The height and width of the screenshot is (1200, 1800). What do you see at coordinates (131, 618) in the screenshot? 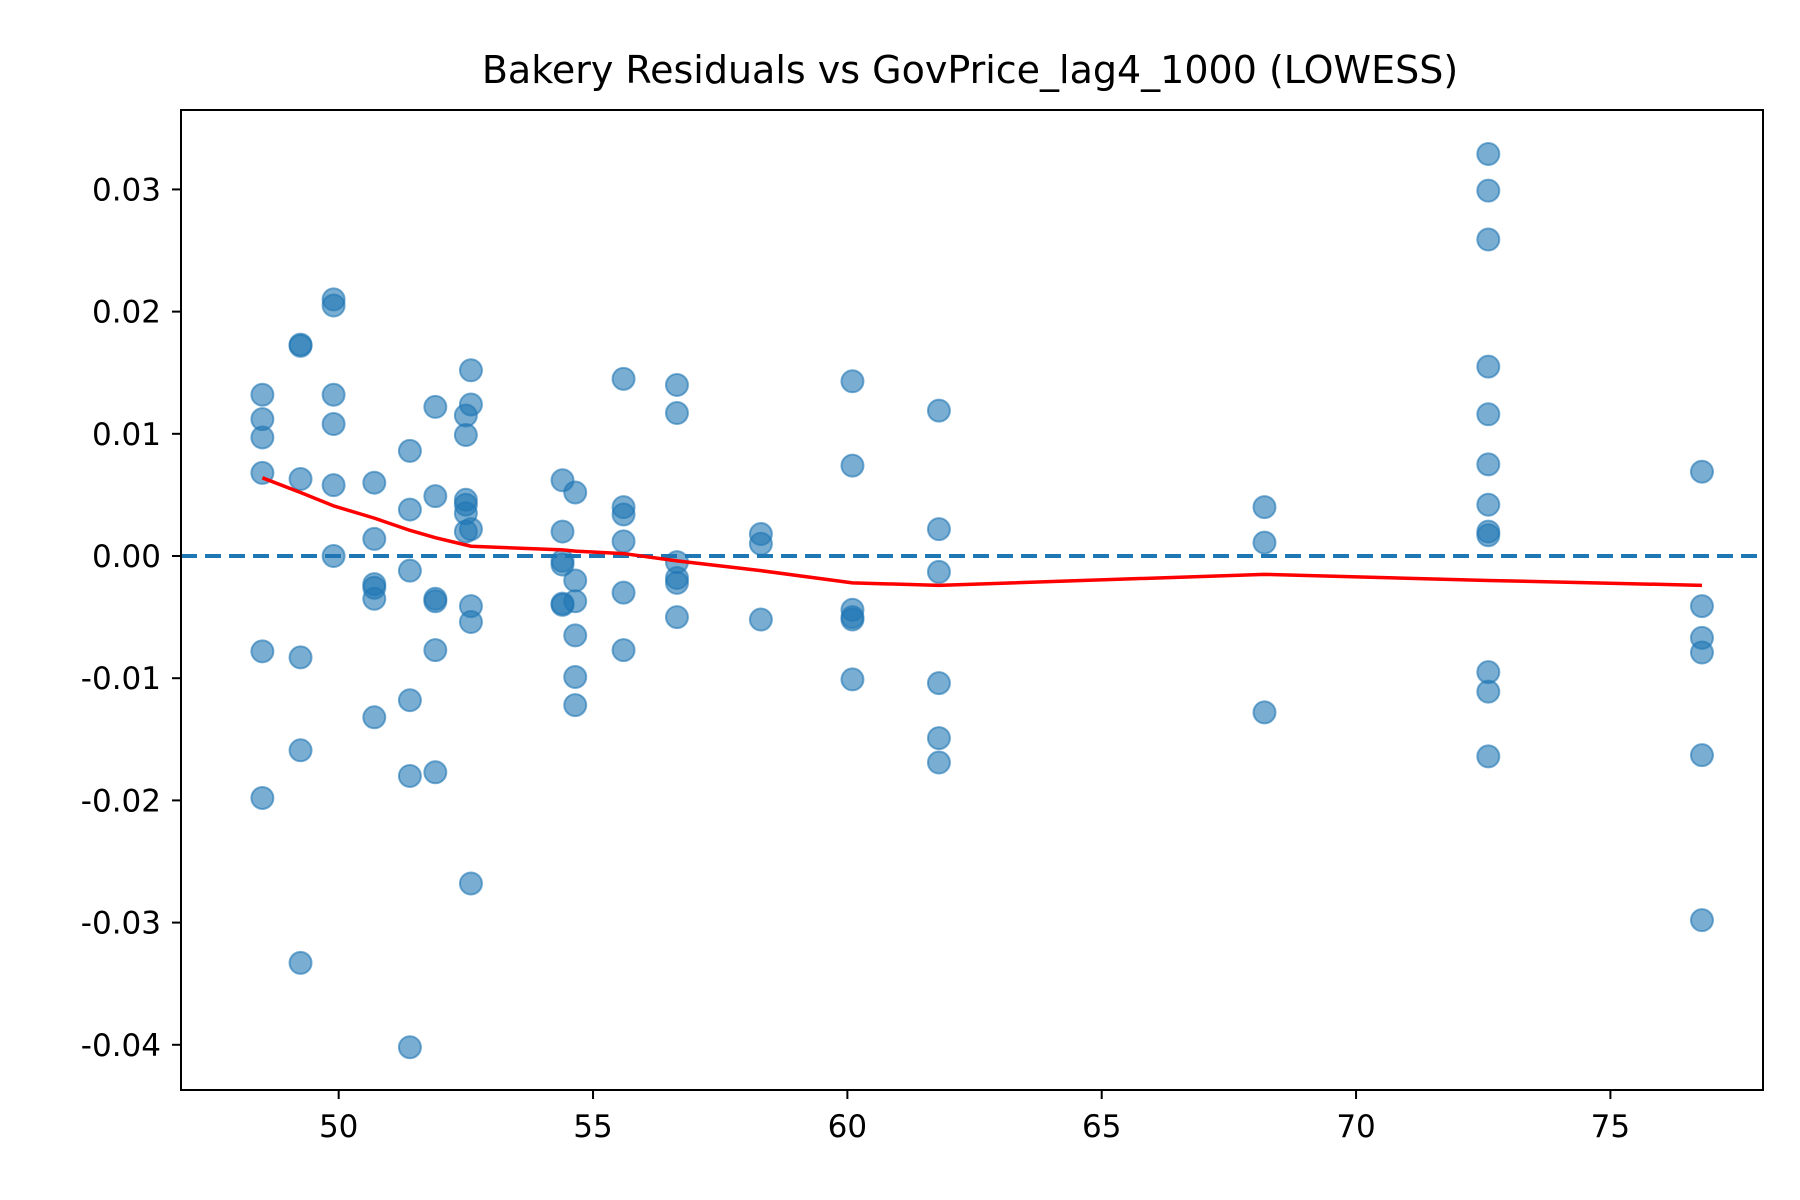
I see `y-axis: -0.04 -0.03 -0.02 -0.01 0.00 0.01 0.02 0.03` at bounding box center [131, 618].